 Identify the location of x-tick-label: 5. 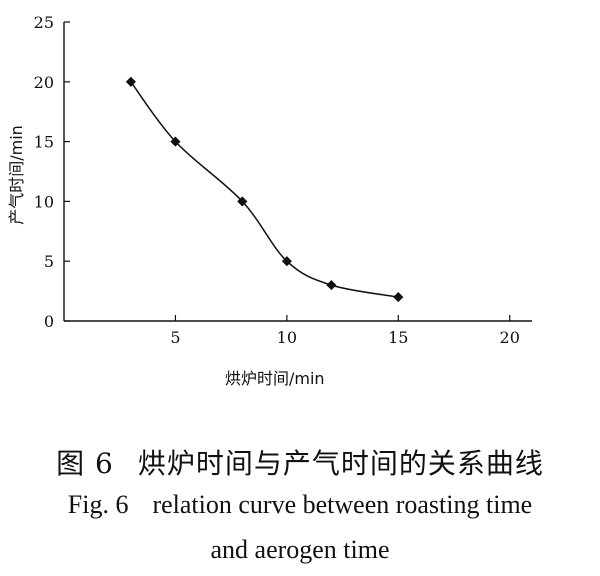
(175, 337).